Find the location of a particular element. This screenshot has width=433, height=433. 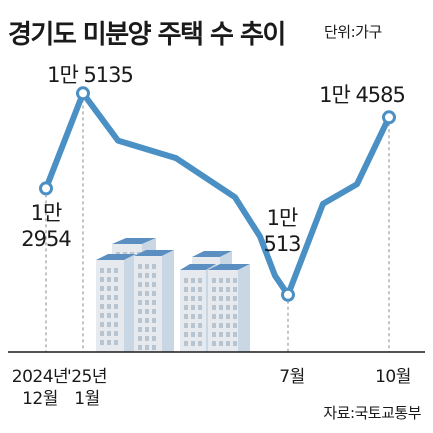

x-tick-label: '25년 is located at coordinates (87, 377).